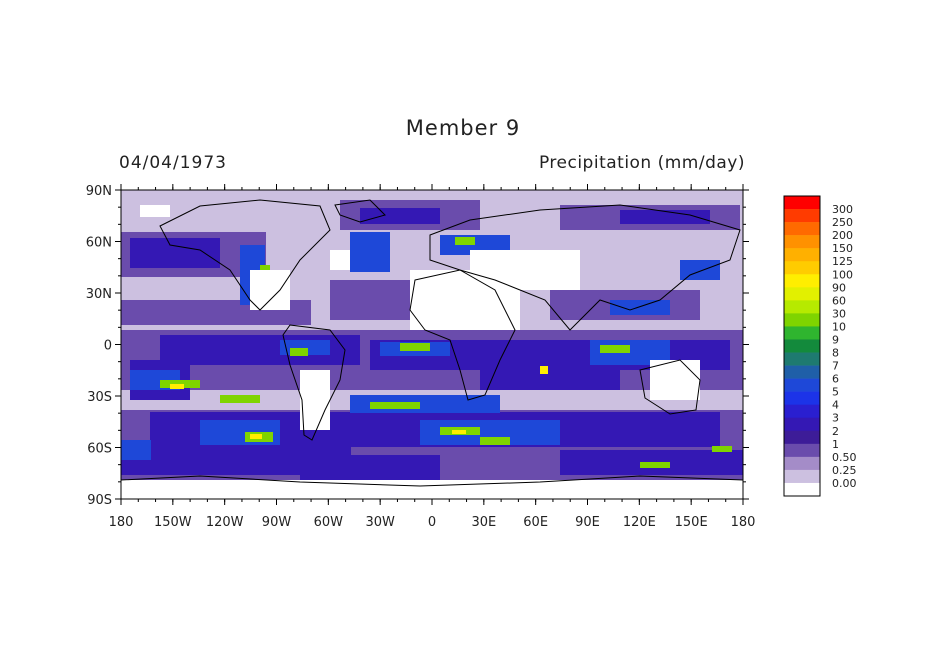  What do you see at coordinates (99, 397) in the screenshot?
I see `lat-tick-label: 30S` at bounding box center [99, 397].